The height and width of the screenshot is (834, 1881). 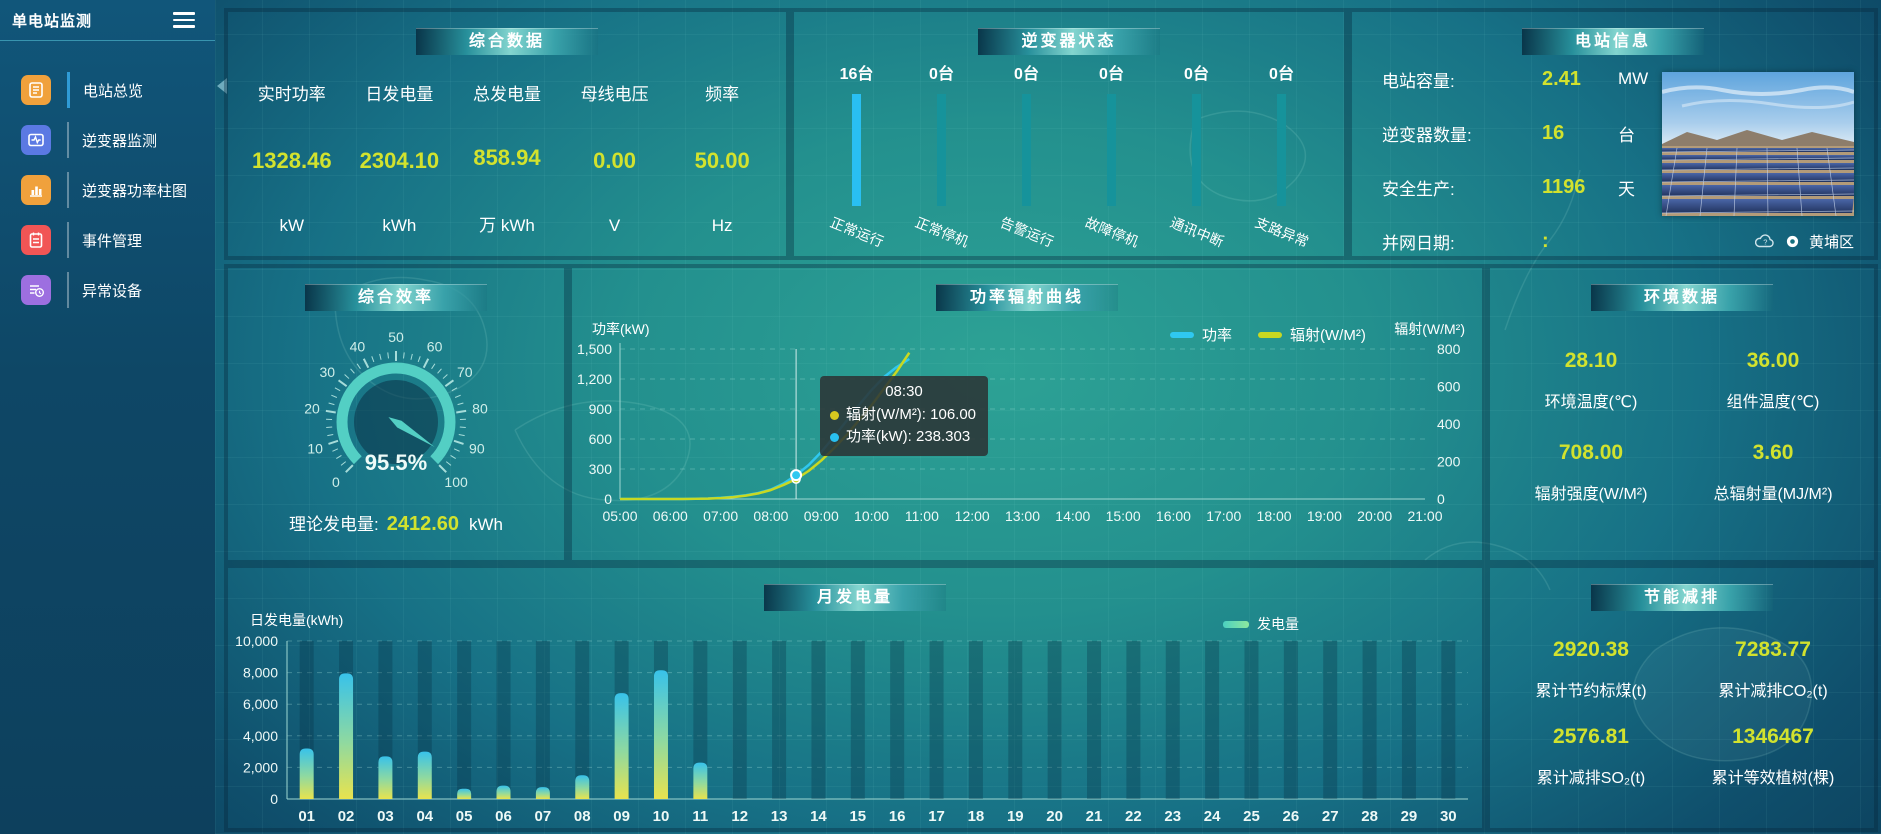 What do you see at coordinates (1418, 243) in the screenshot?
I see `info-label: 并网日期:` at bounding box center [1418, 243].